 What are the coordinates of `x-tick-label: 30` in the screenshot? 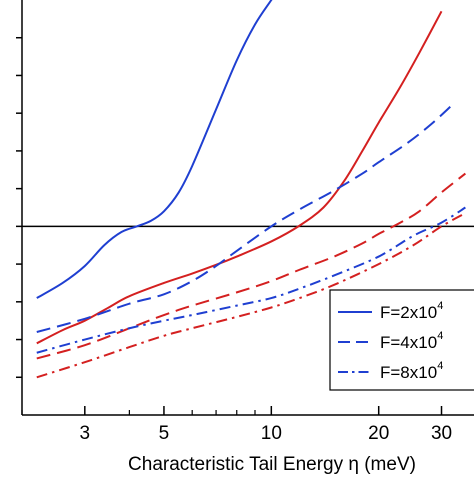 It's located at (441, 433).